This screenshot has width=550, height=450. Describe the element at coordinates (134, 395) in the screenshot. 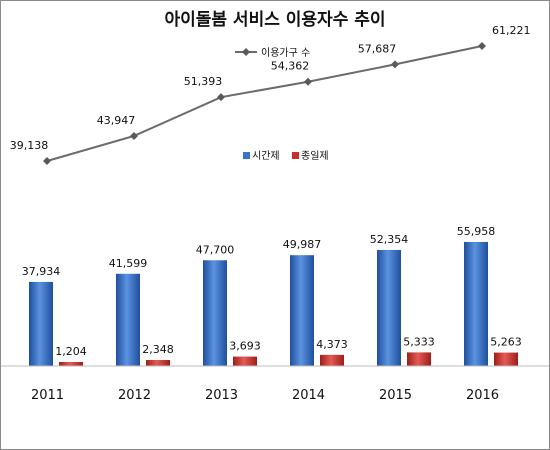

I see `x-tick-2012: 2012` at that location.